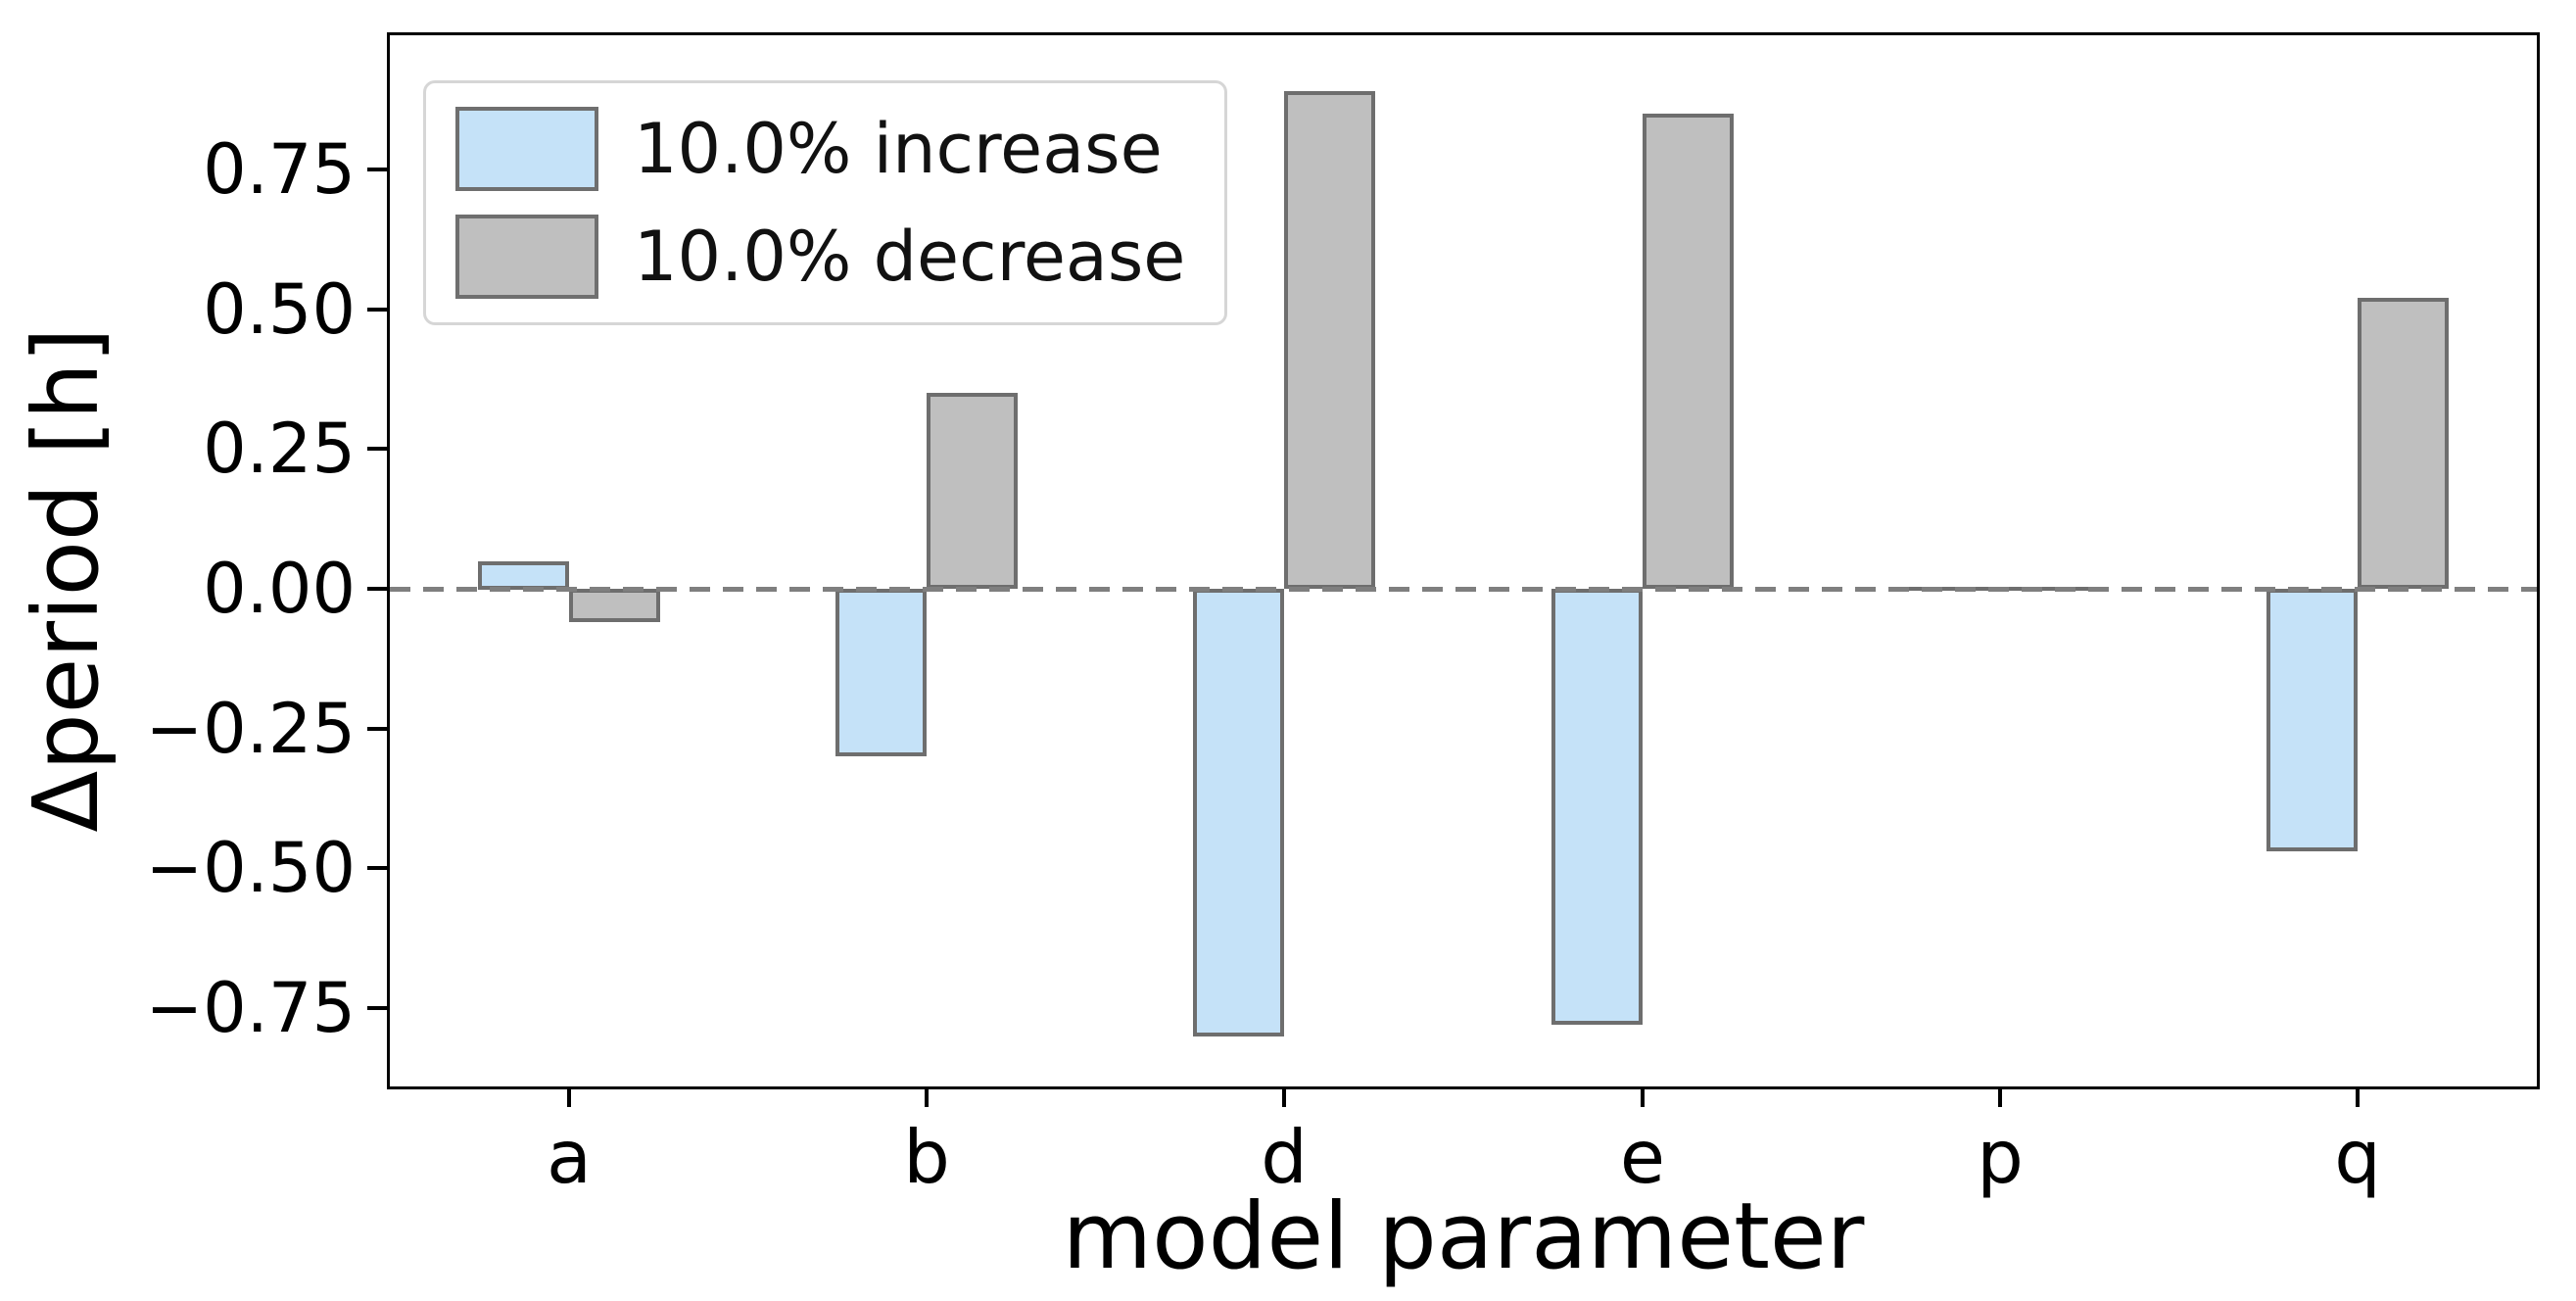  What do you see at coordinates (377, 169) in the screenshot?
I see `y-tick-mark-0.75` at bounding box center [377, 169].